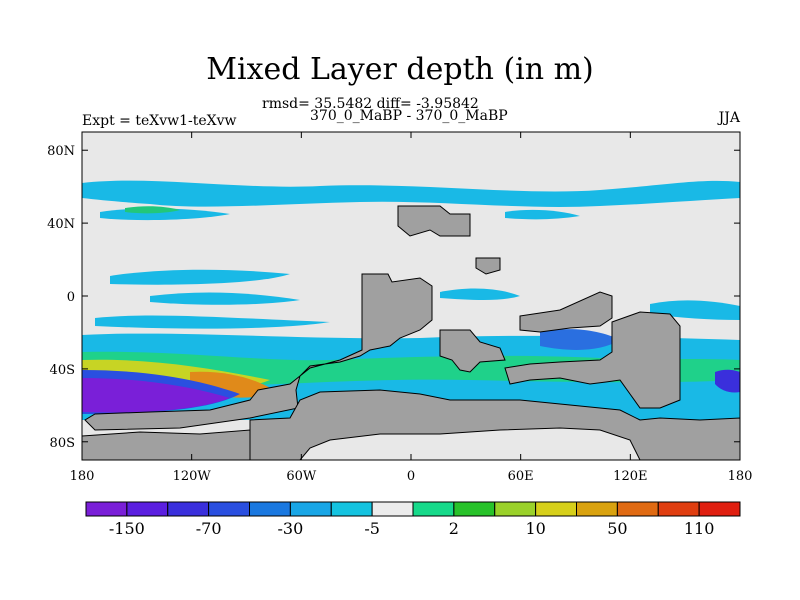 The width and height of the screenshot is (800, 600). Describe the element at coordinates (290, 528) in the screenshot. I see `colorbar-label: -30` at that location.